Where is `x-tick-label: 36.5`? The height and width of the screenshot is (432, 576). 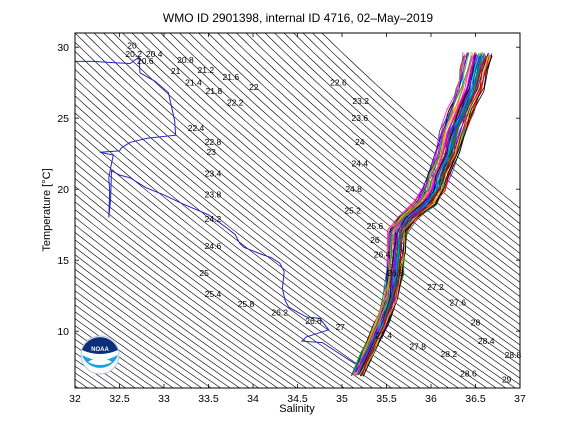 x-tick-label: 36.5 is located at coordinates (475, 399).